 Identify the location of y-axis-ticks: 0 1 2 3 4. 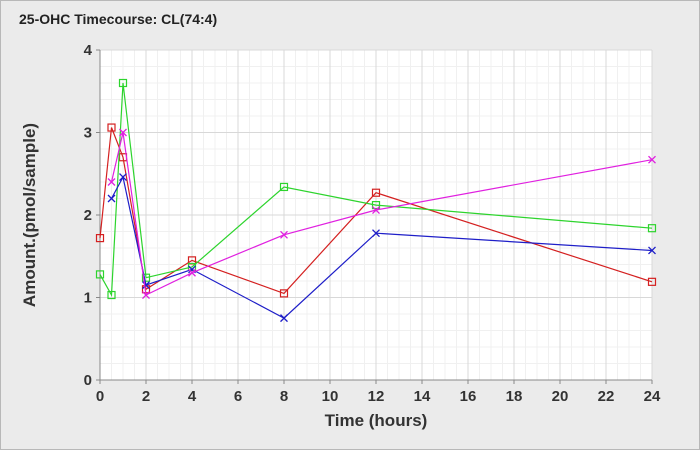
(92, 215).